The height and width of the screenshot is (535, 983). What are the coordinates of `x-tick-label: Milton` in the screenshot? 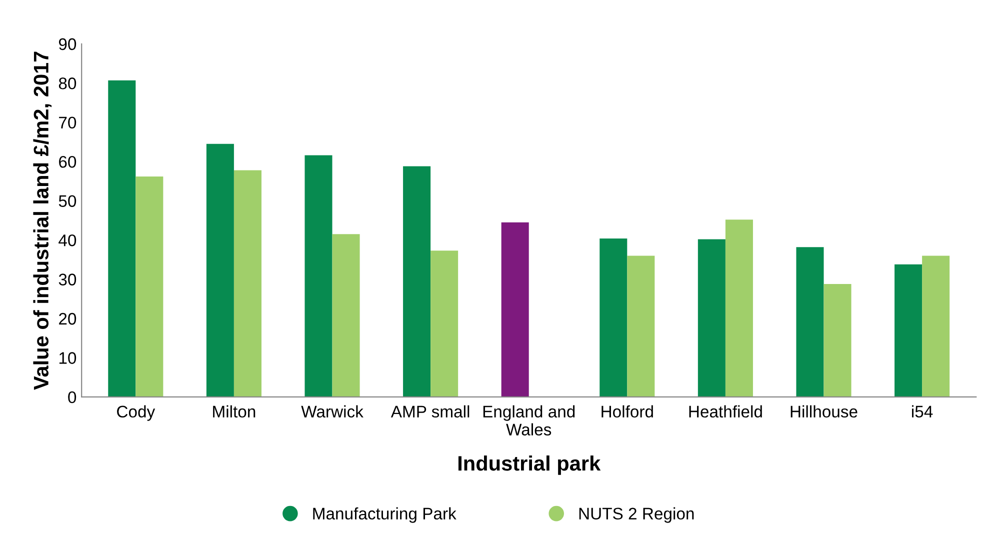 It's located at (234, 411).